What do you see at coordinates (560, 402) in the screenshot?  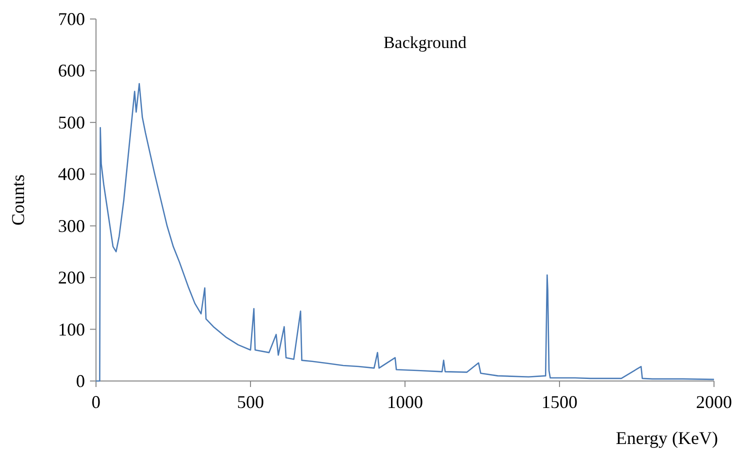 I see `x-tick-label: 1500` at bounding box center [560, 402].